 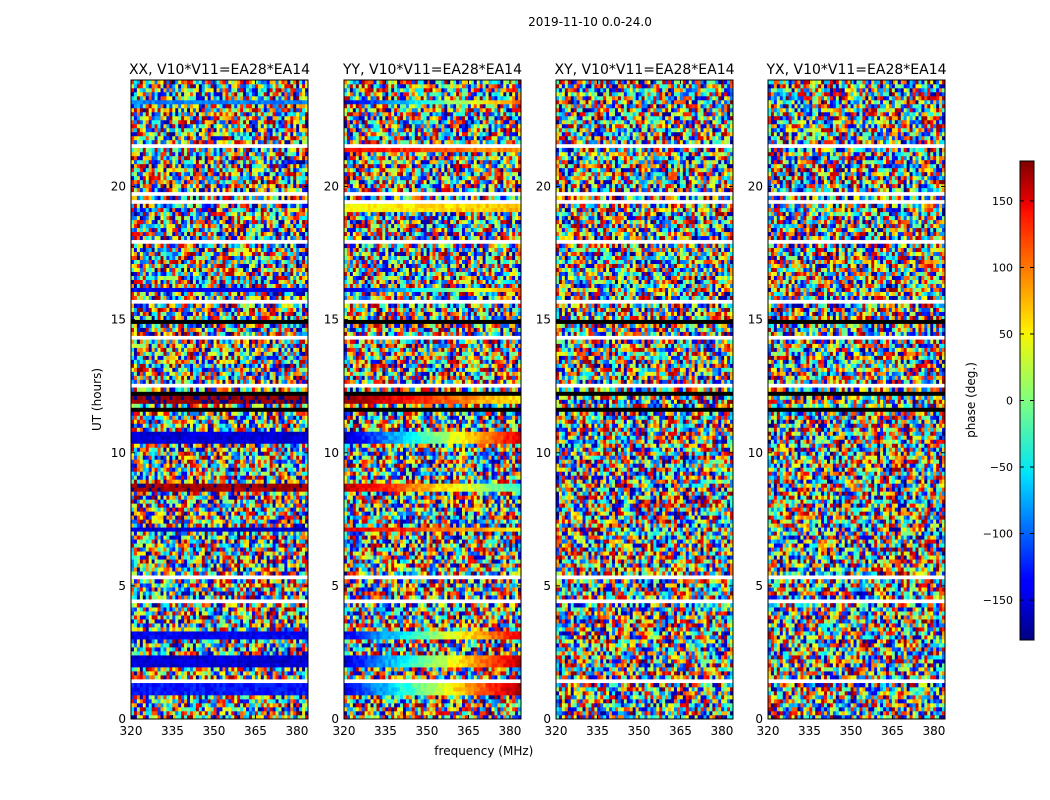 I want to click on colorbar-tick-label: 100, so click(x=1002, y=267).